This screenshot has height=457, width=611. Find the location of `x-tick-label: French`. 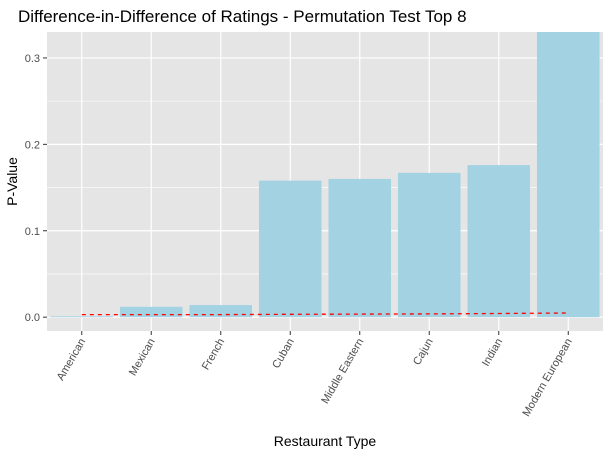

x-tick-label: French is located at coordinates (214, 355).